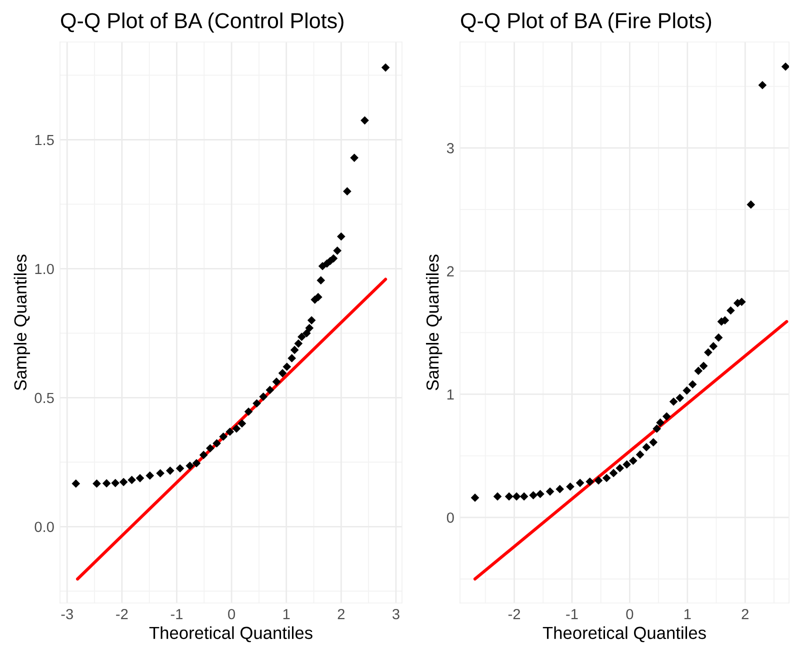 The height and width of the screenshot is (656, 790). I want to click on x-tick-label: 1, so click(286, 614).